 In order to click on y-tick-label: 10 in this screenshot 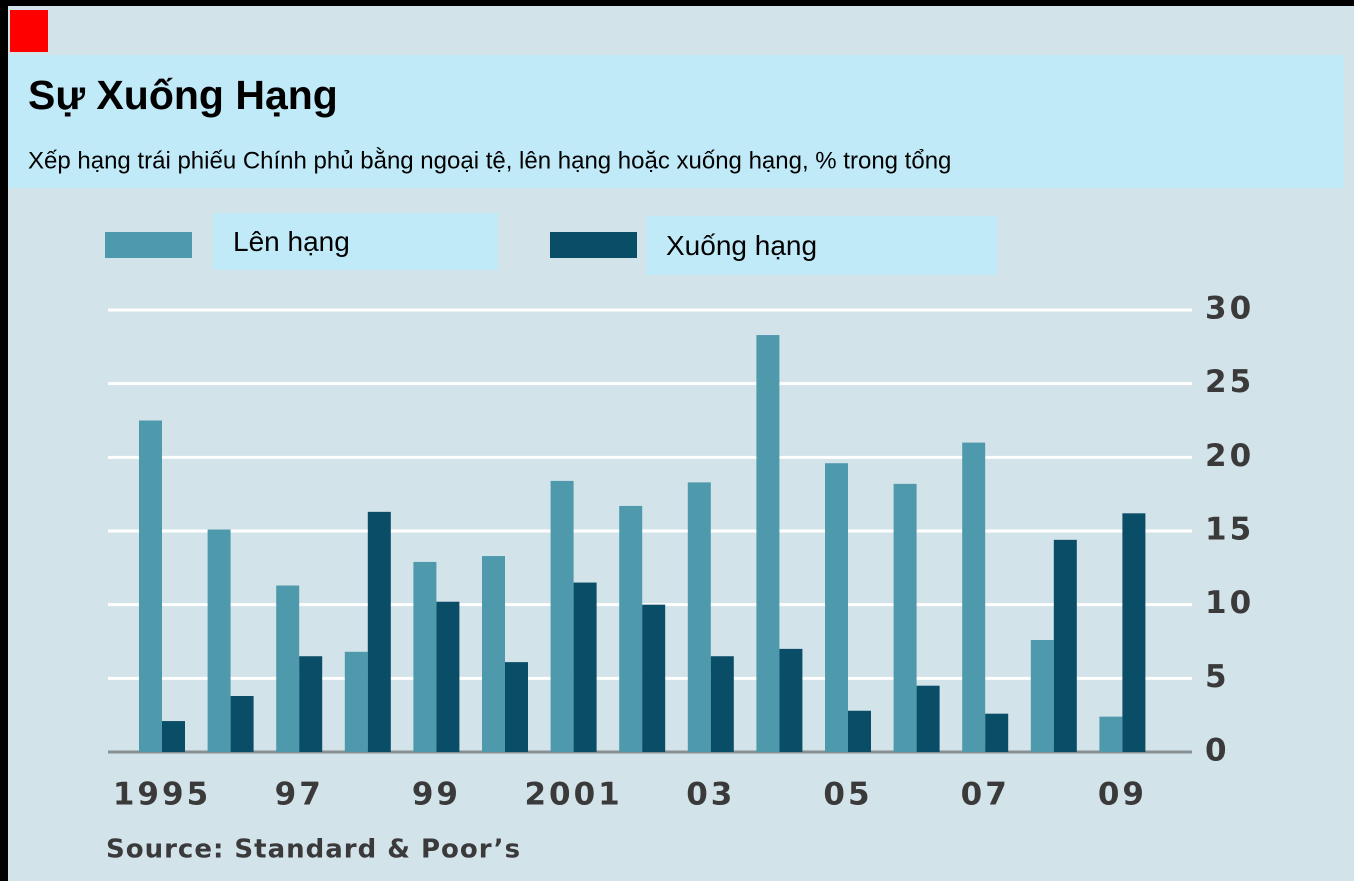, I will do `click(1229, 603)`.